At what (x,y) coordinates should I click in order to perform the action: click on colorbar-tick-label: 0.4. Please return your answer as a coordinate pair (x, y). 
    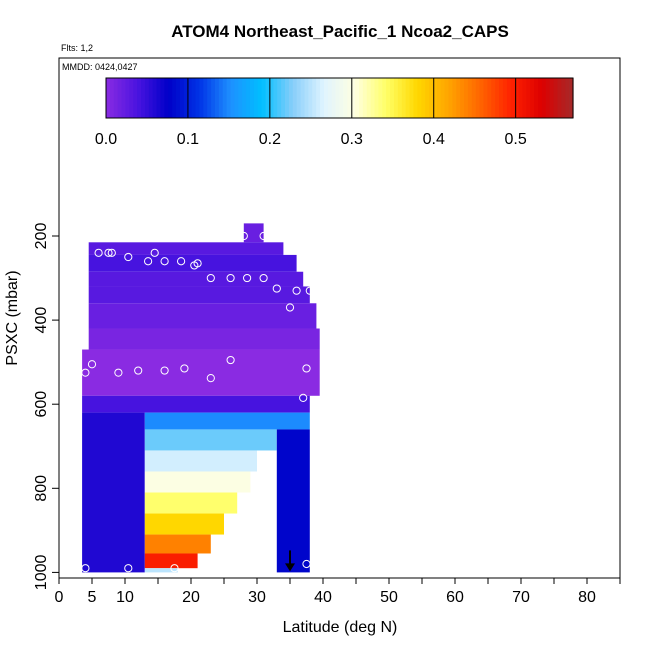
    Looking at the image, I should click on (434, 139).